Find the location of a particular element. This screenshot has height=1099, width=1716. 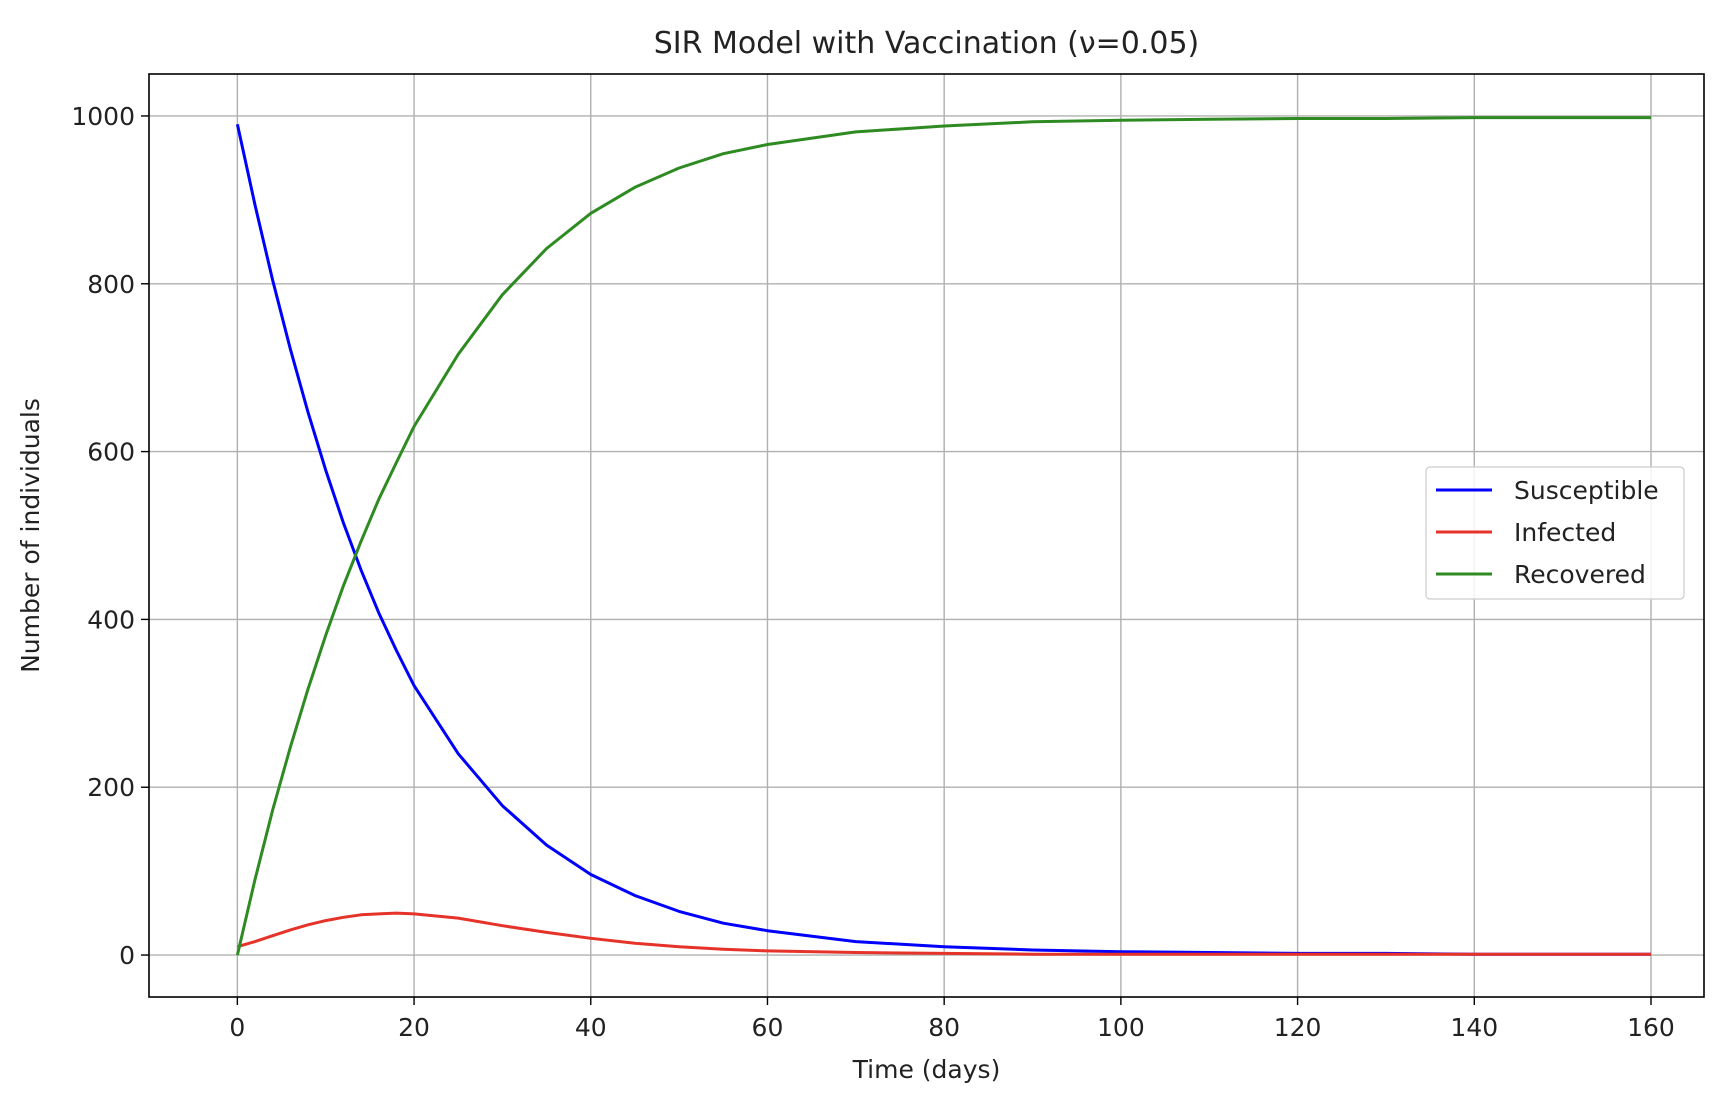

legend-label-susceptible: Susceptible is located at coordinates (1586, 490).